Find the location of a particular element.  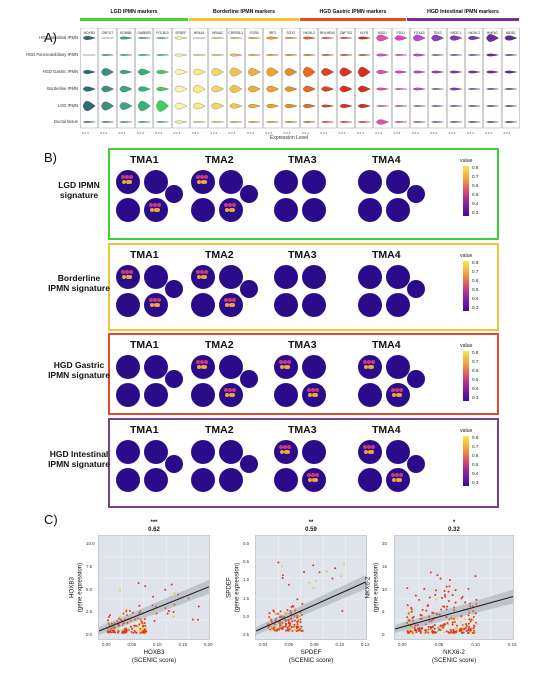

gene-label: KLF5 is located at coordinates (364, 33).